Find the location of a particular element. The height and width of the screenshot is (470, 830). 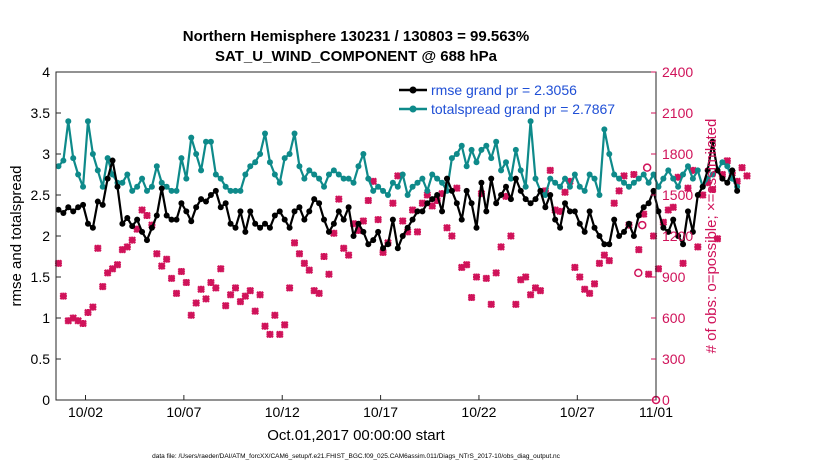

y-left-tick-label-8: 4 is located at coordinates (46, 72).